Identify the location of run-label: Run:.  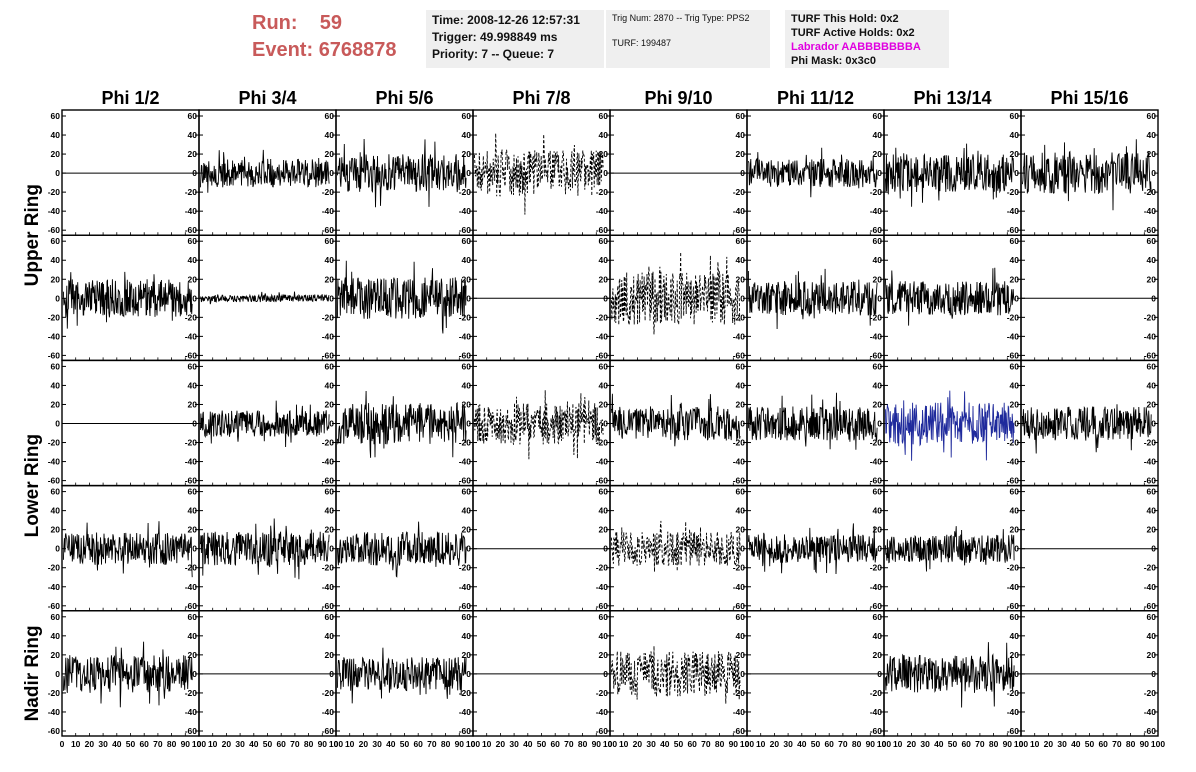
(275, 23).